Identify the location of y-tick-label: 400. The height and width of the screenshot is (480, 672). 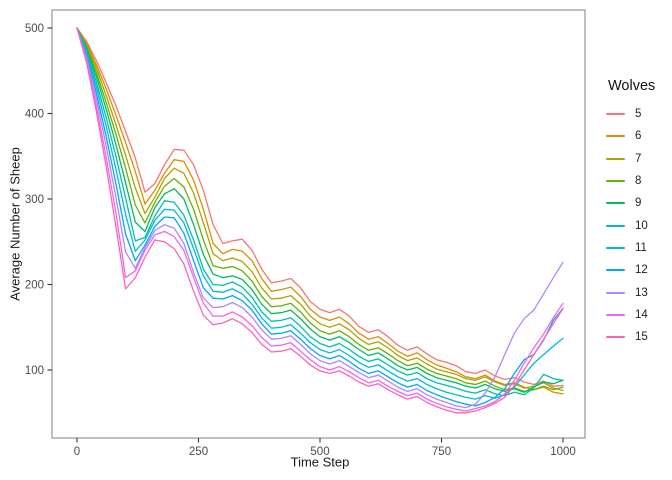
(34, 115).